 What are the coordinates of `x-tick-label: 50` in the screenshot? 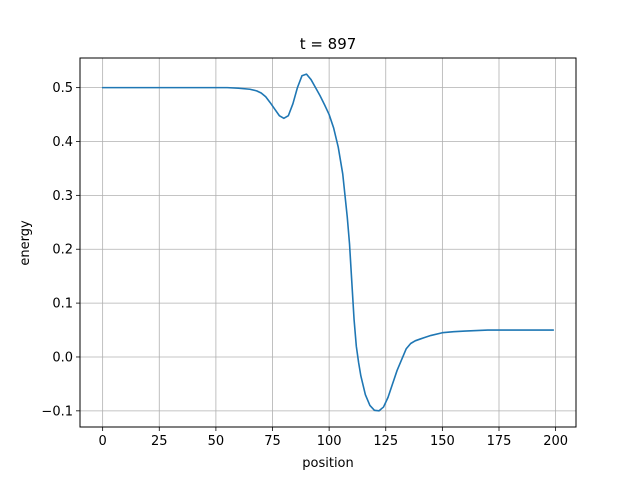 It's located at (216, 441).